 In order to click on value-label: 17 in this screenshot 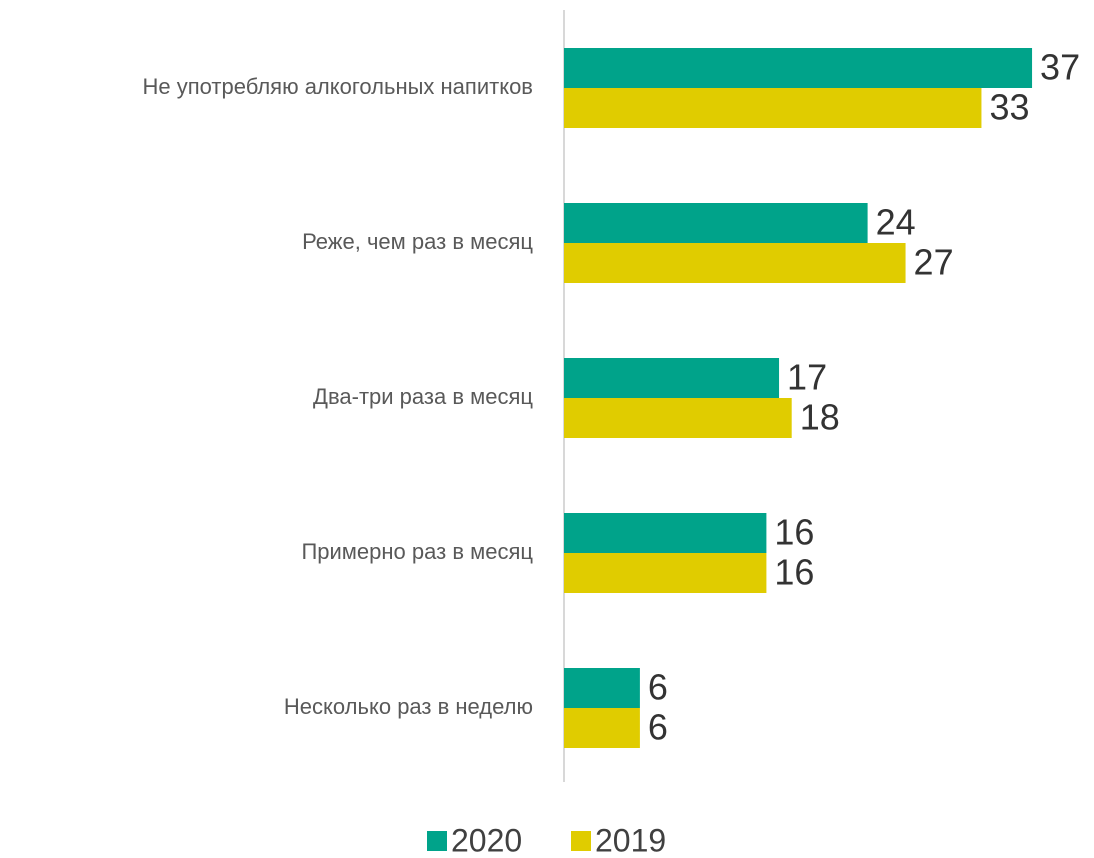, I will do `click(807, 377)`.